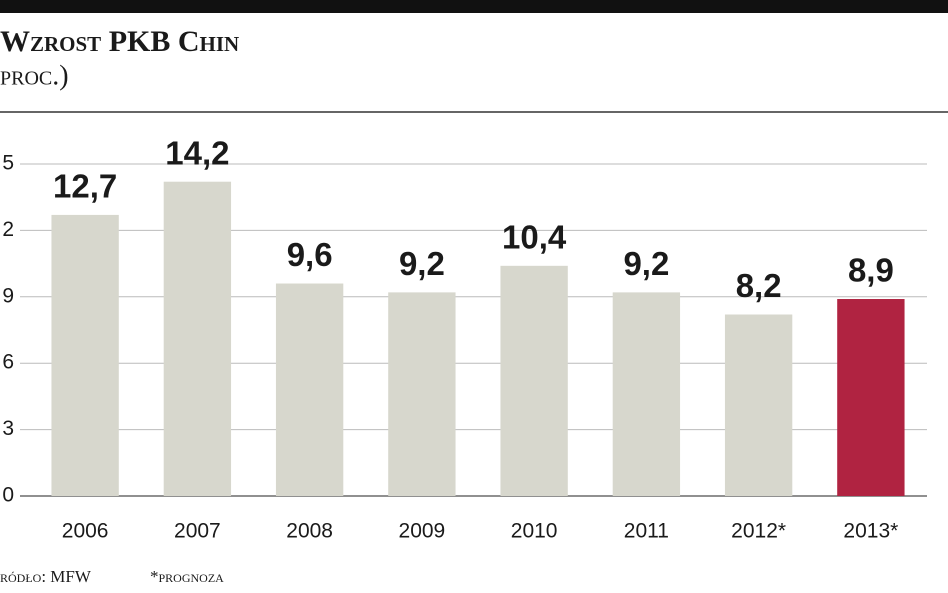  Describe the element at coordinates (119, 41) in the screenshot. I see `chart-title: Wzrost PKB Chin` at that location.